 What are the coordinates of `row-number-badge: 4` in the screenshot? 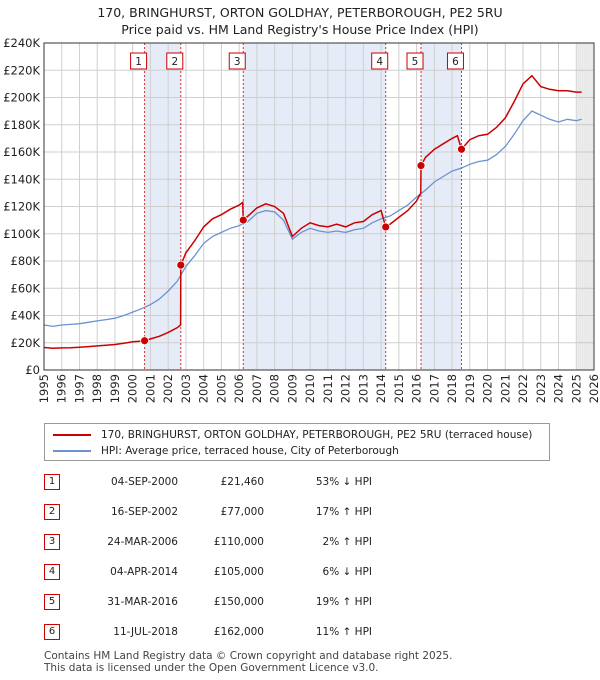 It's located at (52, 572).